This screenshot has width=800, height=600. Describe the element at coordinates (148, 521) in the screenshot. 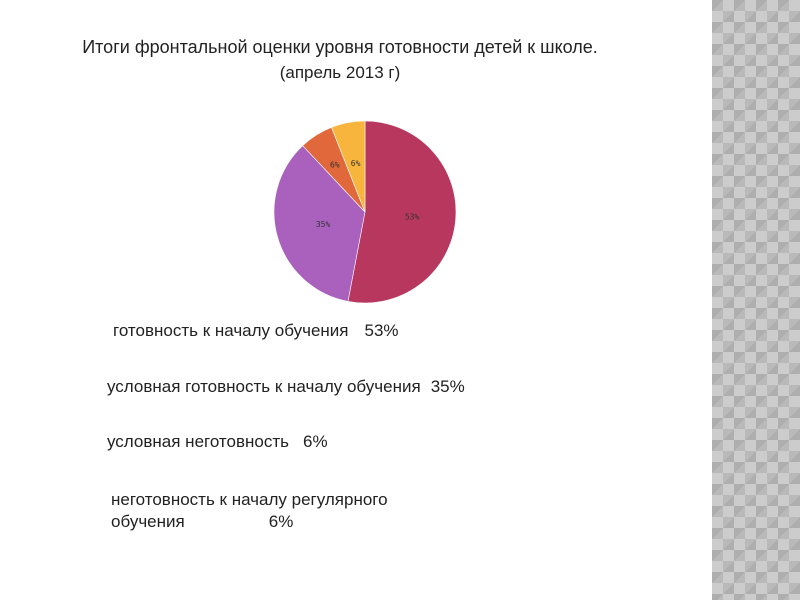

I see `legend-label-continued: обучения` at that location.